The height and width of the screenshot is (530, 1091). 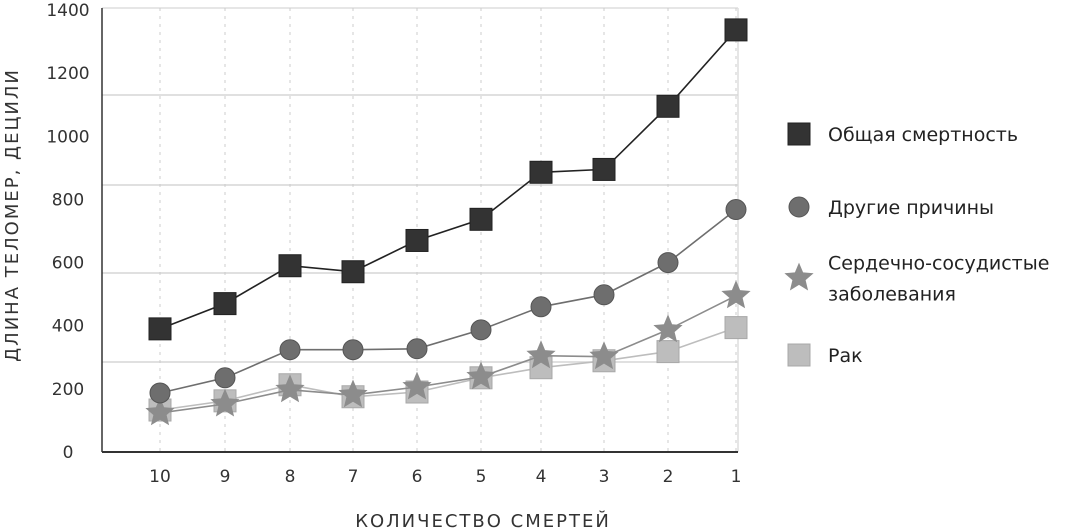 What do you see at coordinates (736, 477) in the screenshot?
I see `x-tick-label: 1` at bounding box center [736, 477].